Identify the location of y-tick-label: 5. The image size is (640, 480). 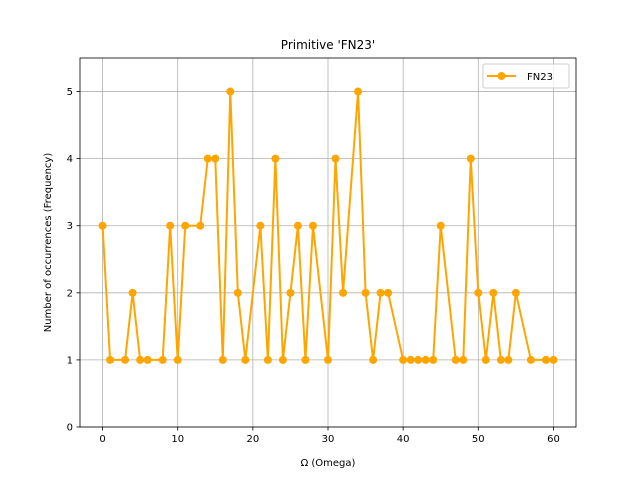
(70, 92).